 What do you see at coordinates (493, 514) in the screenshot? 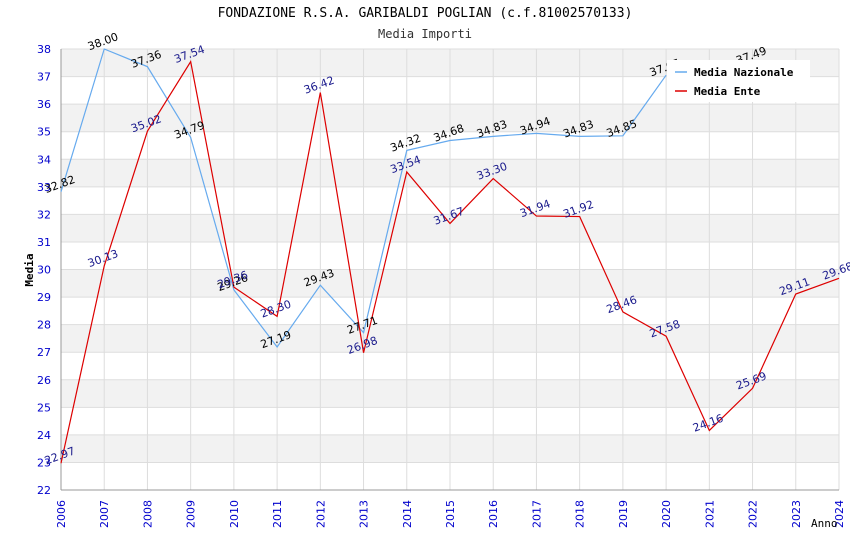
I see `x-tick-label: 2016` at bounding box center [493, 514].